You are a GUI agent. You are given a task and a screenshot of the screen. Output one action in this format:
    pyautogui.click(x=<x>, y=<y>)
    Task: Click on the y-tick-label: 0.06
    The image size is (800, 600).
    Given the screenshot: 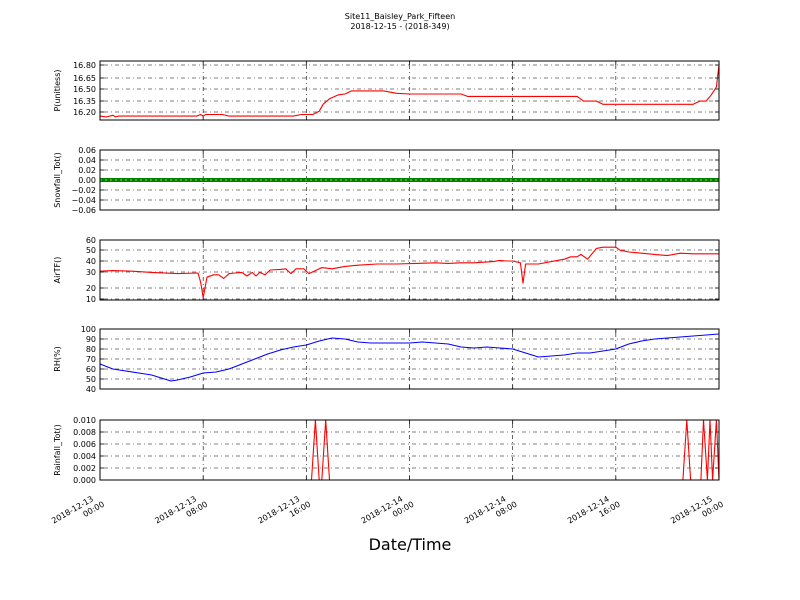 What is the action you would take?
    pyautogui.click(x=87, y=150)
    